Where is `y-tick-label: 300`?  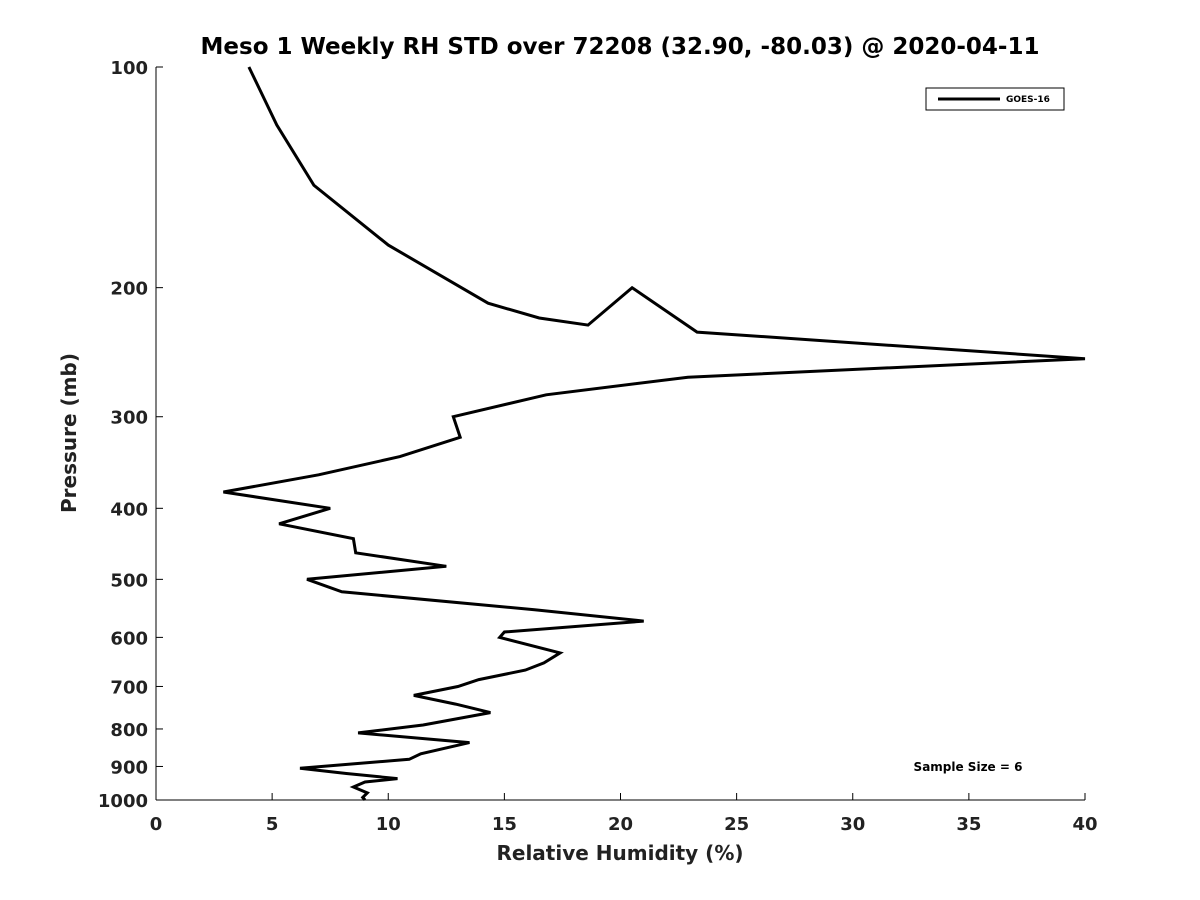
y-tick-label: 300 is located at coordinates (129, 418).